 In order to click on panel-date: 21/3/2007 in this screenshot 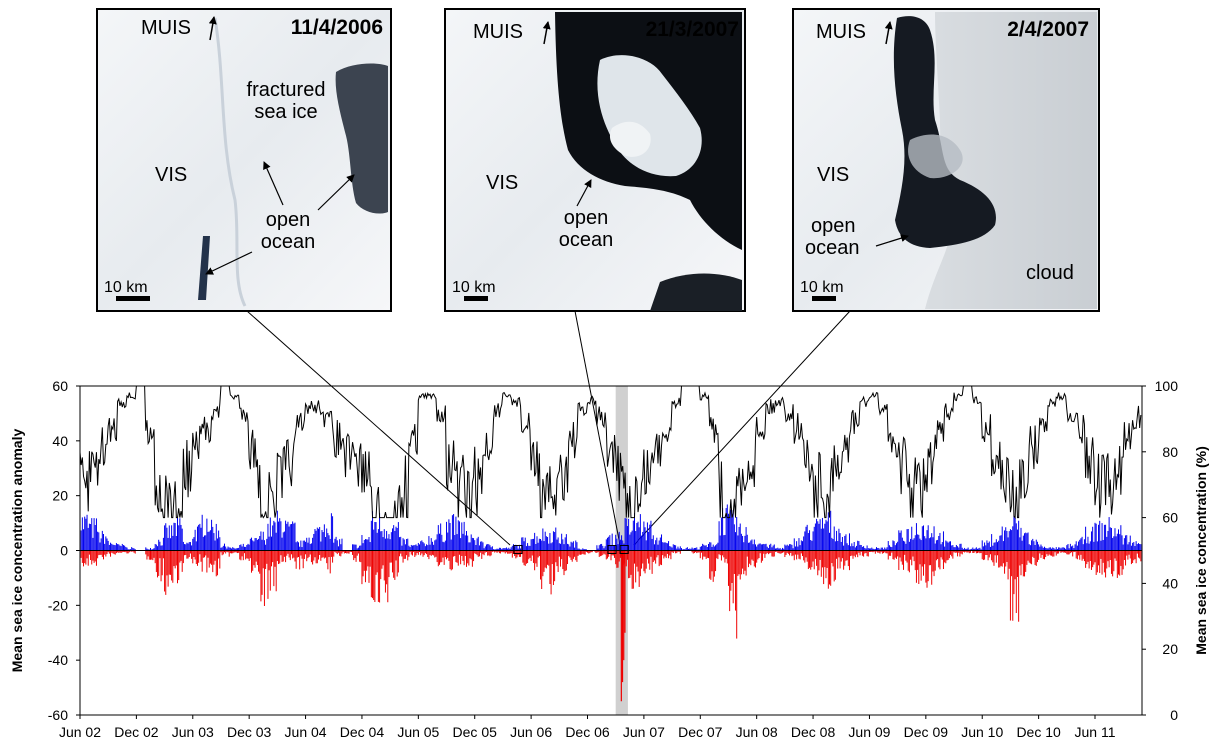, I will do `click(692, 29)`.